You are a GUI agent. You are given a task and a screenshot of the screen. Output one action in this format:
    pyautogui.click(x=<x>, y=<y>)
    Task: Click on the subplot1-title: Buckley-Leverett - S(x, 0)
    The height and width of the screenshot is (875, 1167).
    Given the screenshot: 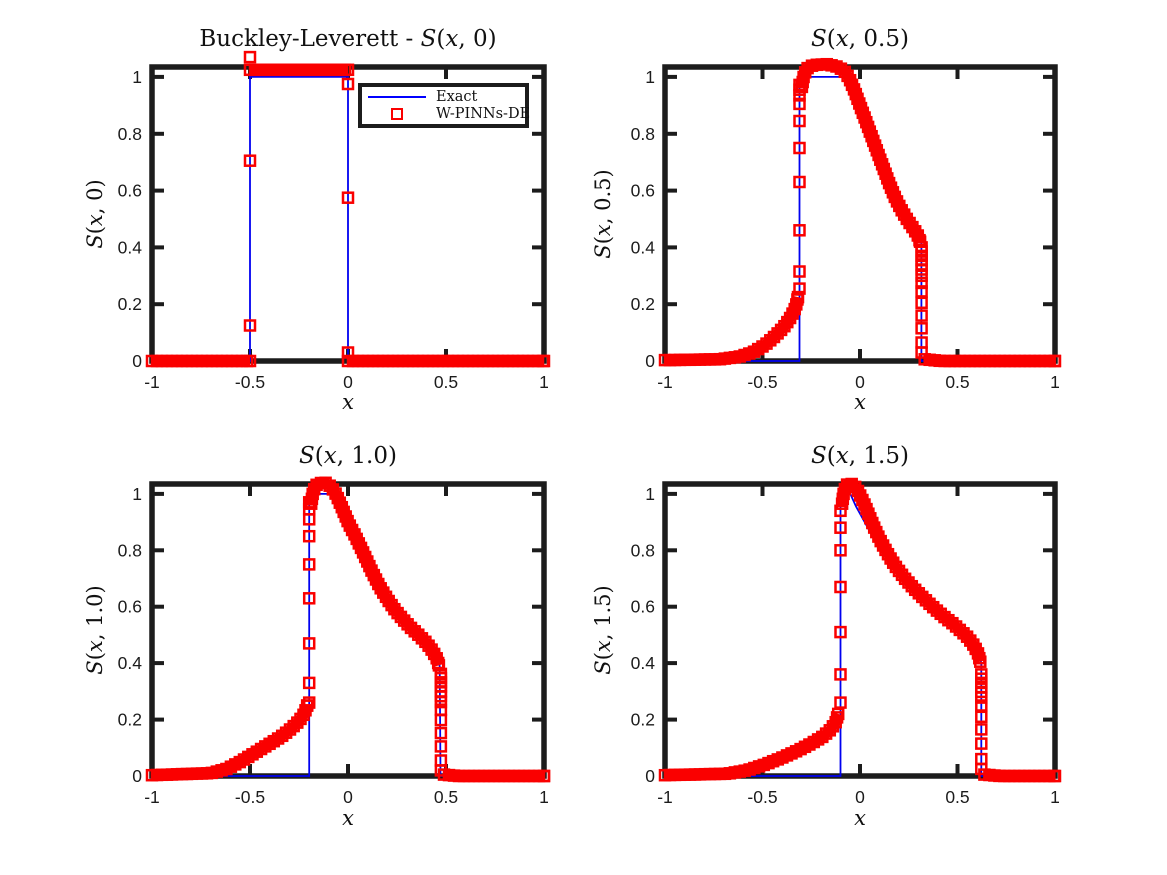 What is the action you would take?
    pyautogui.click(x=347, y=39)
    